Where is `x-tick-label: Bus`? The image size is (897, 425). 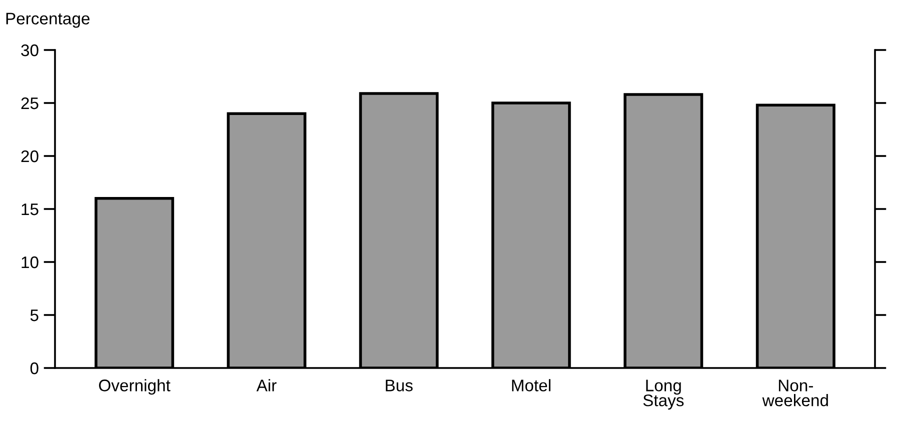 x-tick-label: Bus is located at coordinates (399, 386).